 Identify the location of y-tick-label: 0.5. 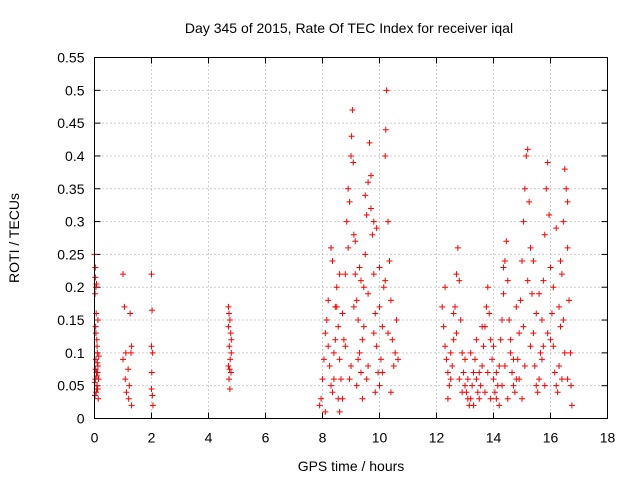
(75, 90).